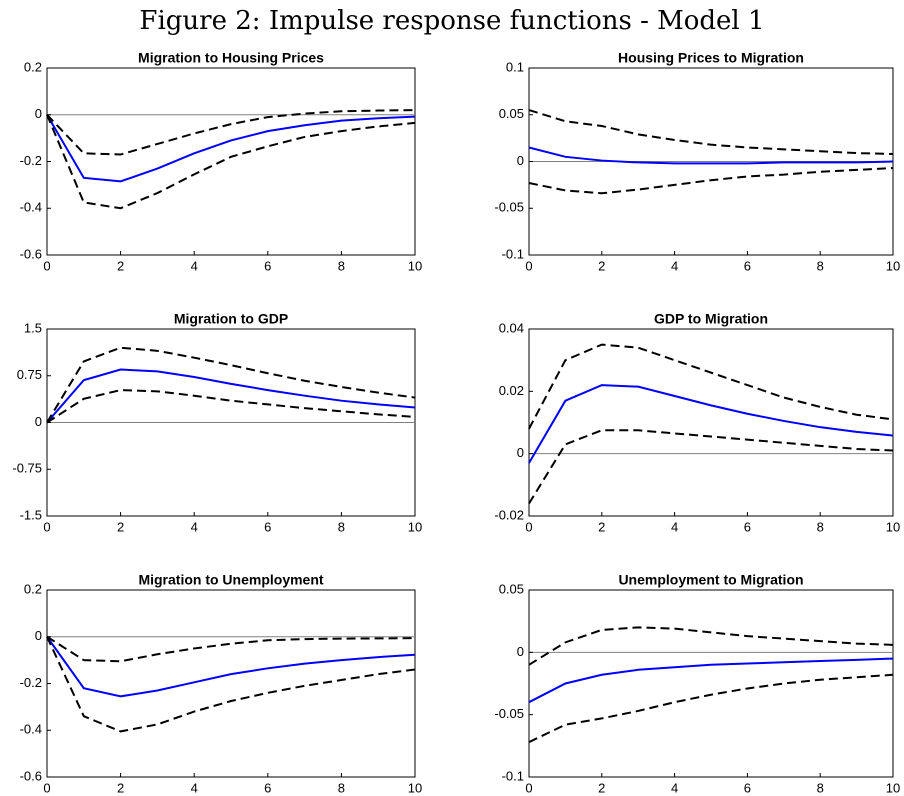  Describe the element at coordinates (509, 514) in the screenshot. I see `y-tick-label: -0.02` at that location.